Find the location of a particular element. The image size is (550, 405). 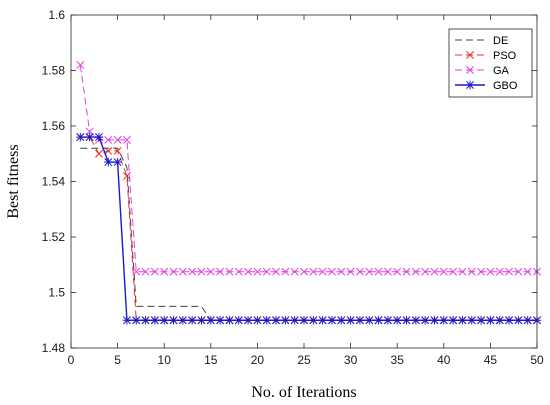

y-tick-label: 1.52 is located at coordinates (54, 237).